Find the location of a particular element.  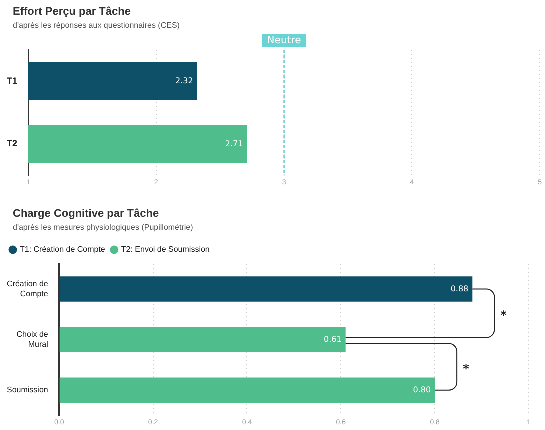

chart-subtitle: d'après les mesures physiologiques (Pupillométrie) is located at coordinates (103, 227).